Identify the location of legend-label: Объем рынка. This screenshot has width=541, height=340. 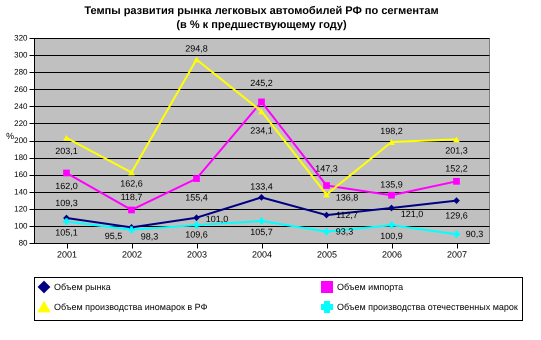
(82, 287).